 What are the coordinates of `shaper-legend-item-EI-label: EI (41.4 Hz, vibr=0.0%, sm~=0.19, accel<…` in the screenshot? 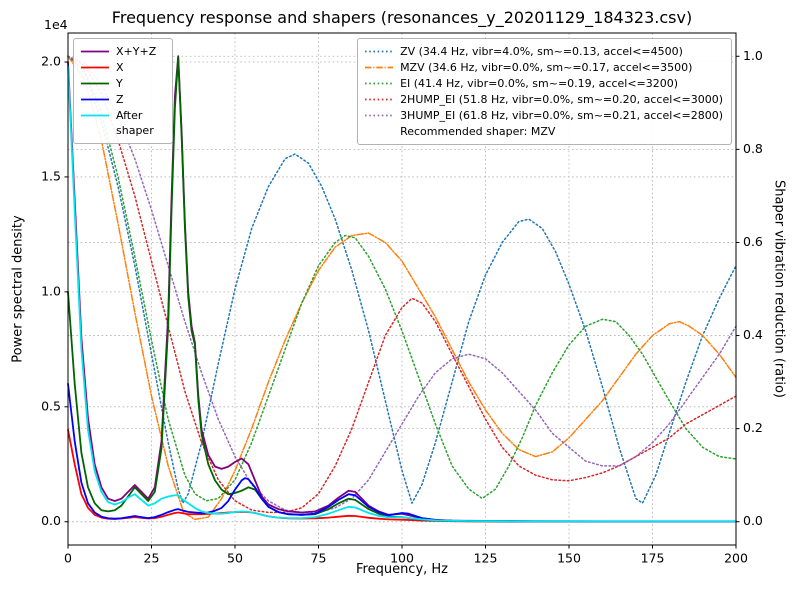 It's located at (539, 83).